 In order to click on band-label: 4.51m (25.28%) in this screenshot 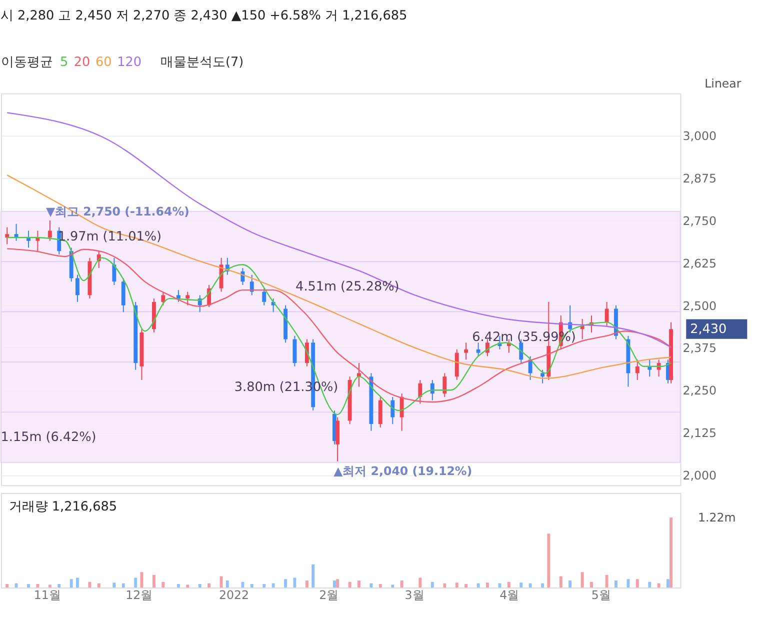, I will do `click(348, 287)`.